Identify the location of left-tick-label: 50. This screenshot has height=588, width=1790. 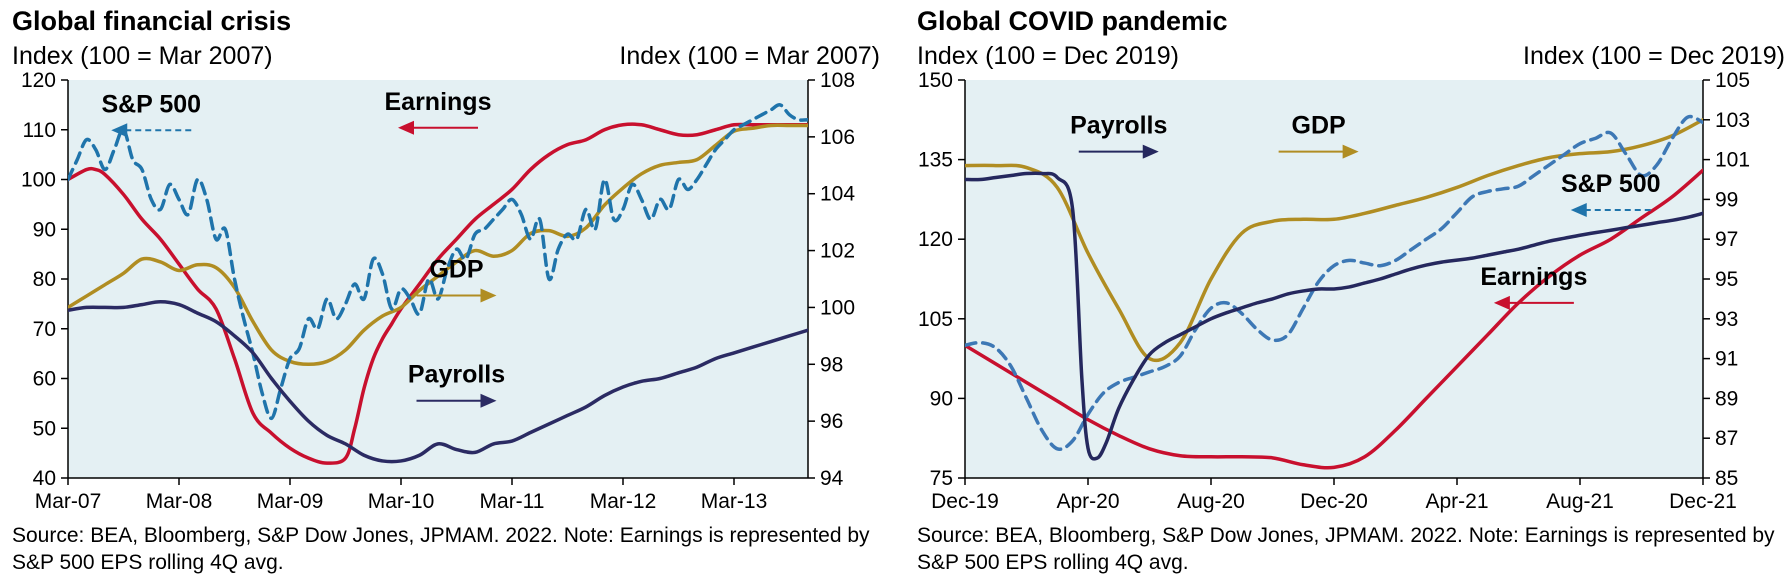
(44, 428).